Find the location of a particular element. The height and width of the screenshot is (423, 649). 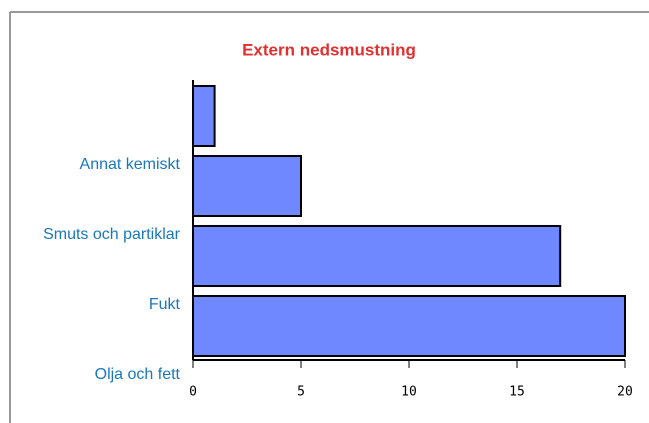

x-tick-label: 5 is located at coordinates (301, 392).